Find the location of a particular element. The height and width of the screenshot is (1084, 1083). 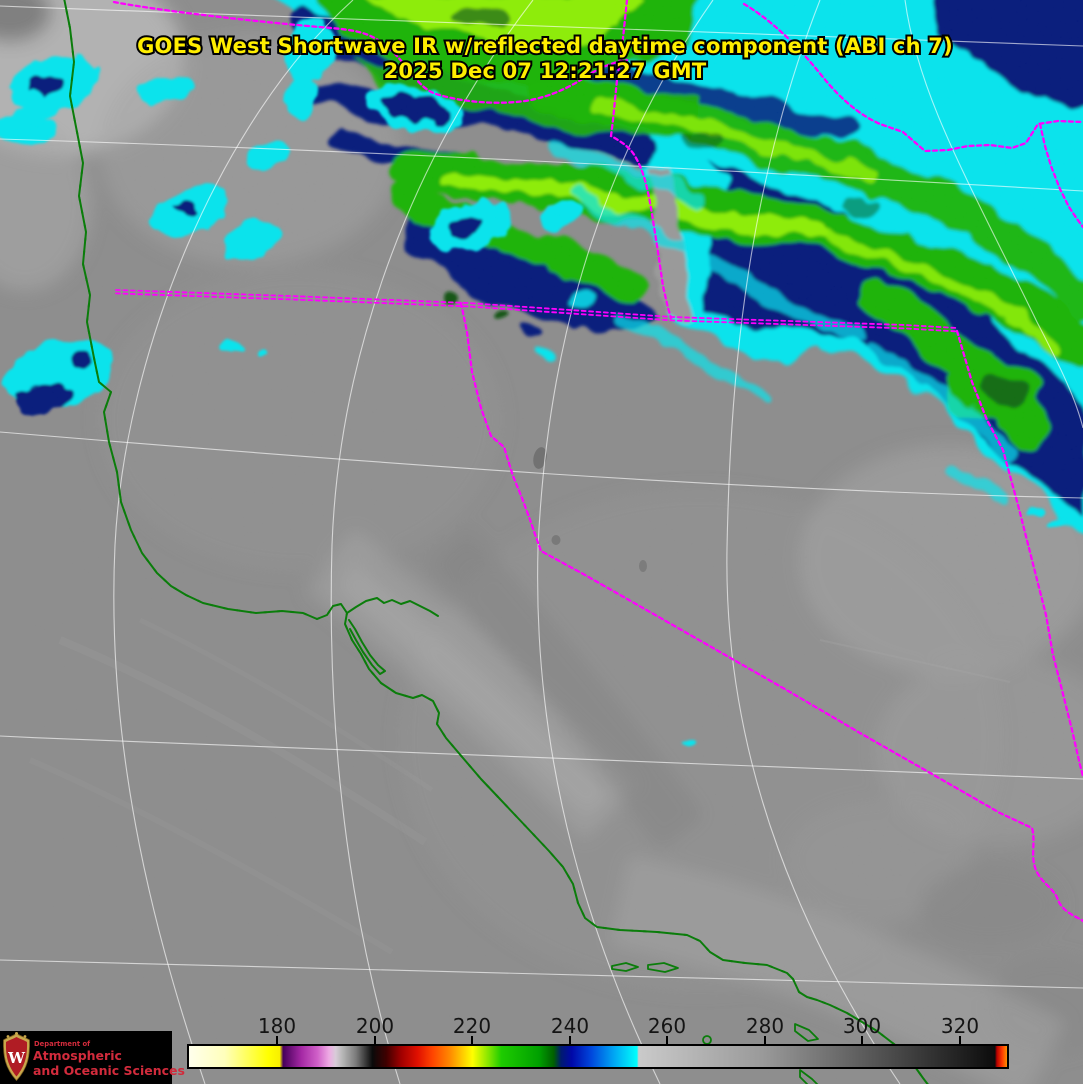

colorbar-tick-label: 300 is located at coordinates (862, 1026).